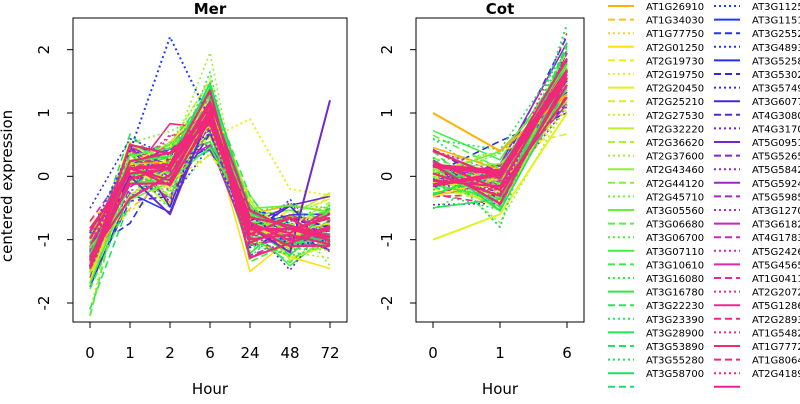 This screenshot has height=404, width=800. What do you see at coordinates (776, 320) in the screenshot?
I see `legend-label: AT2G2893` at bounding box center [776, 320].